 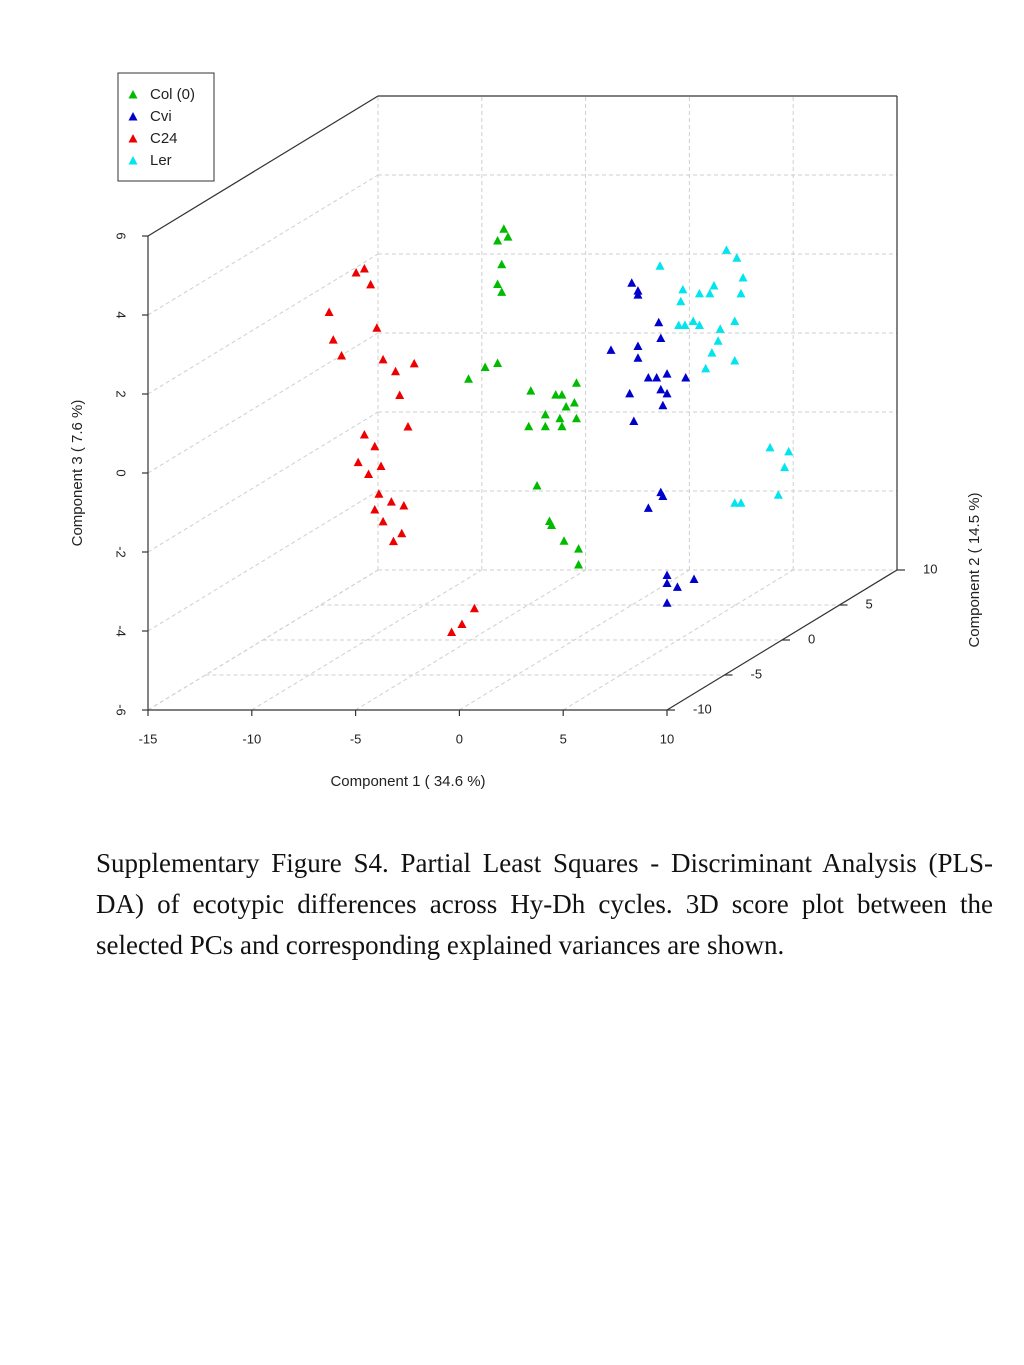 What do you see at coordinates (121, 552) in the screenshot?
I see `z-tick-label: -2` at bounding box center [121, 552].